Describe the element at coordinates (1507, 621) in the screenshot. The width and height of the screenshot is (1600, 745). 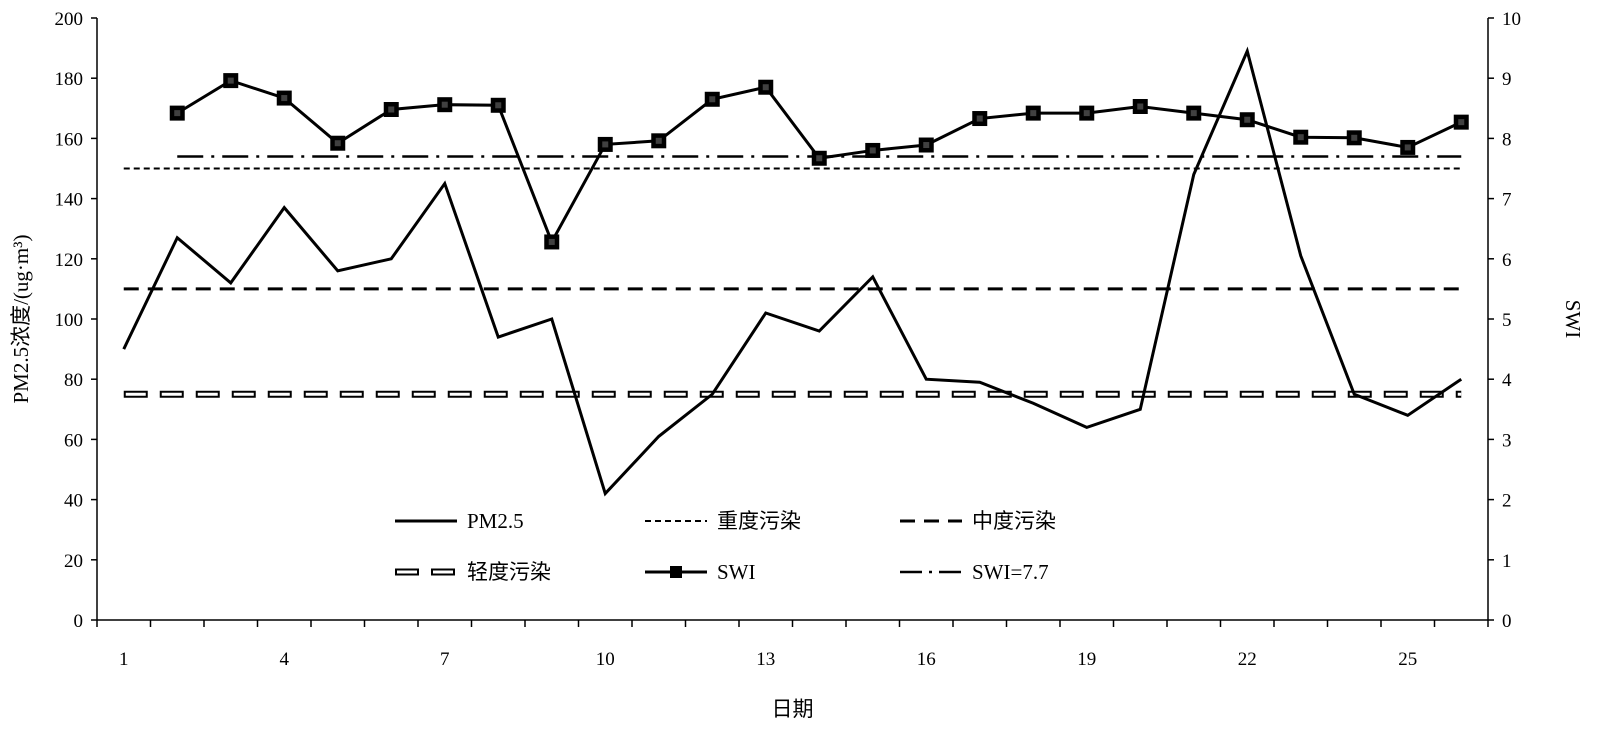
I see `y-right-tick-label: 0` at that location.